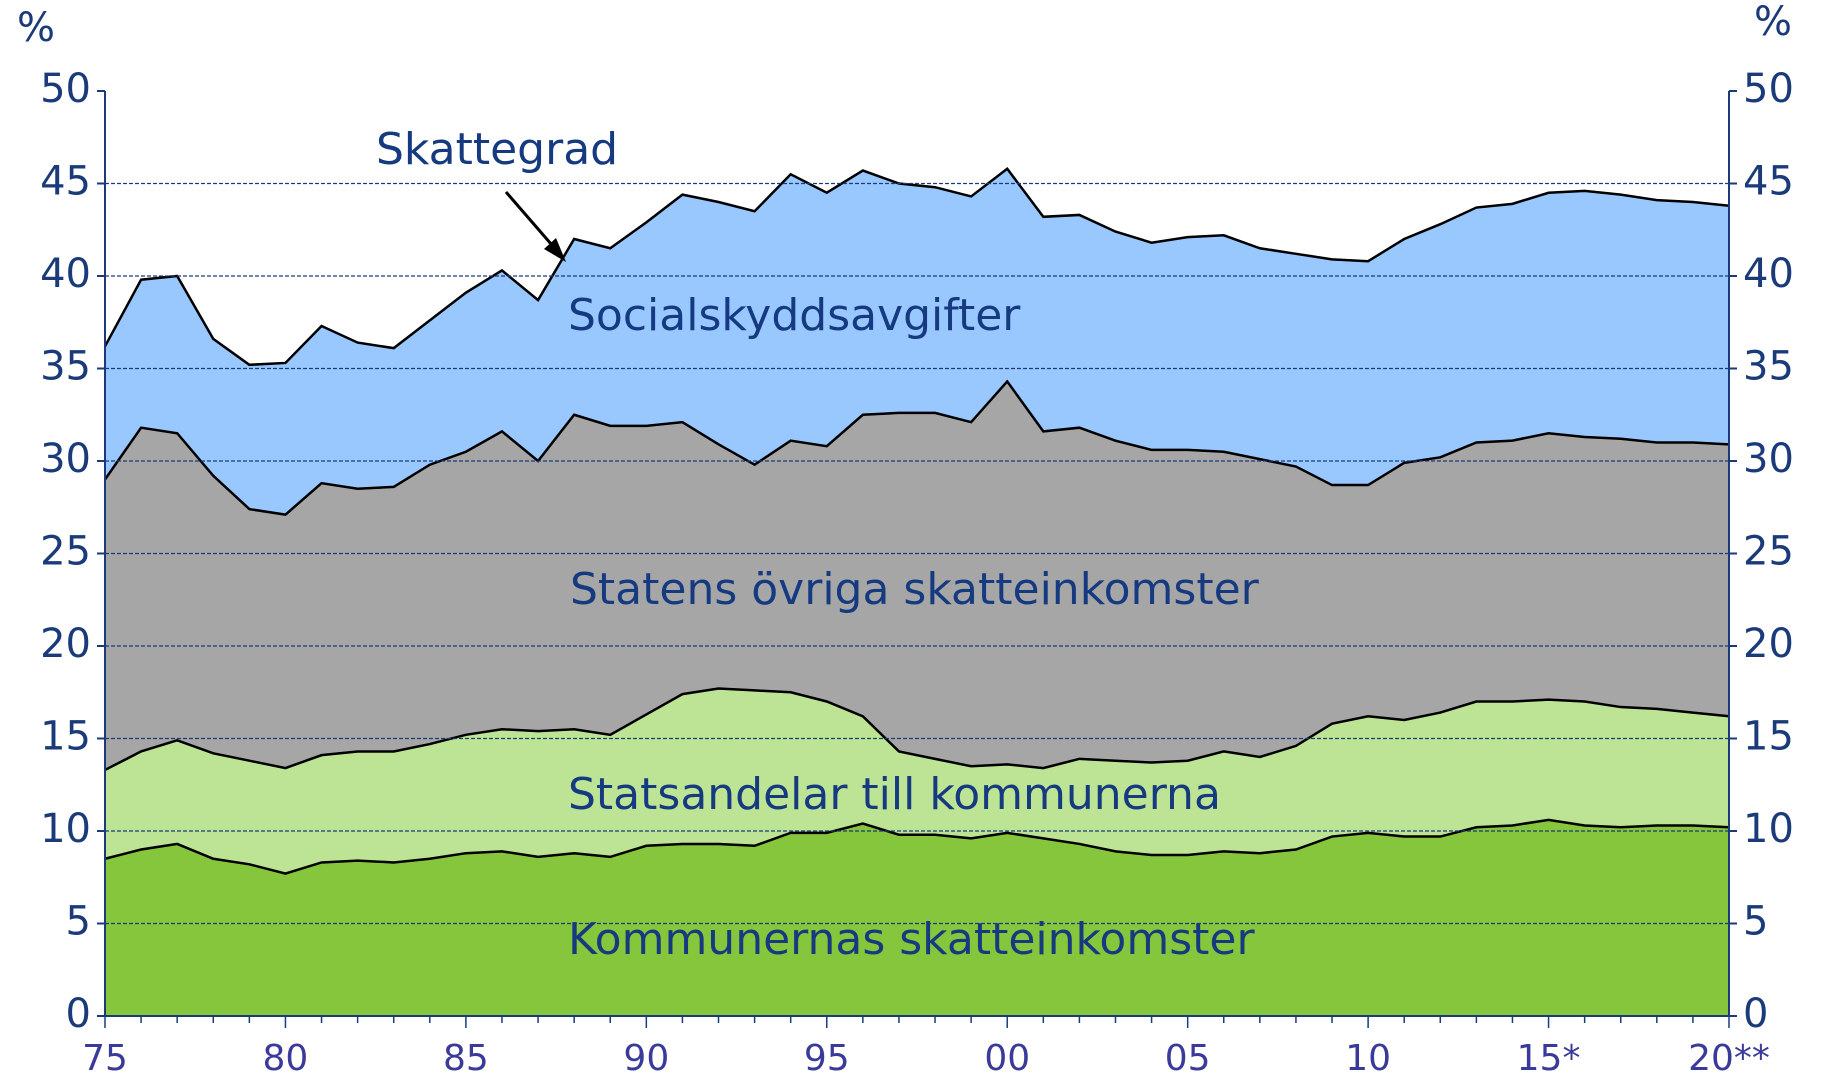 The width and height of the screenshot is (1826, 1079). What do you see at coordinates (1768, 829) in the screenshot?
I see `y2-tick-label: 10` at bounding box center [1768, 829].